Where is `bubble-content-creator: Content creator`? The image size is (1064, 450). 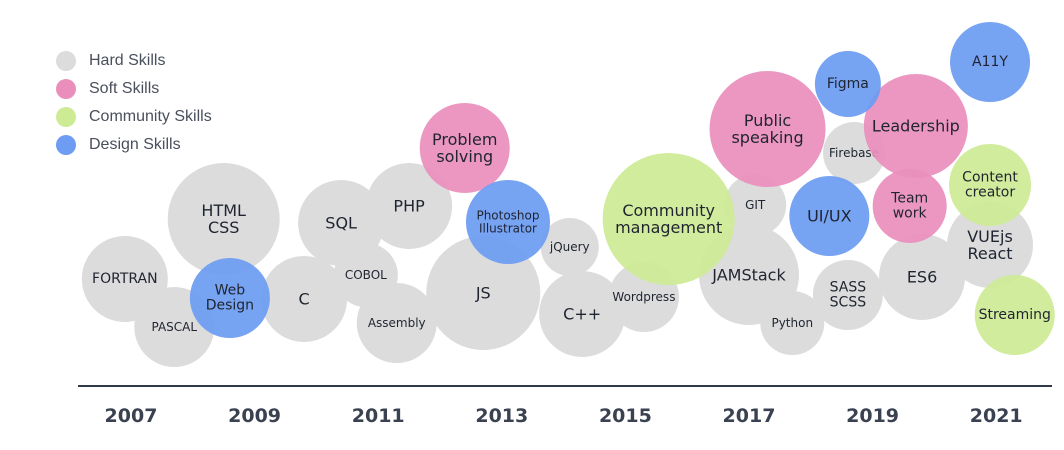
bubble-content-creator: Content creator is located at coordinates (990, 185).